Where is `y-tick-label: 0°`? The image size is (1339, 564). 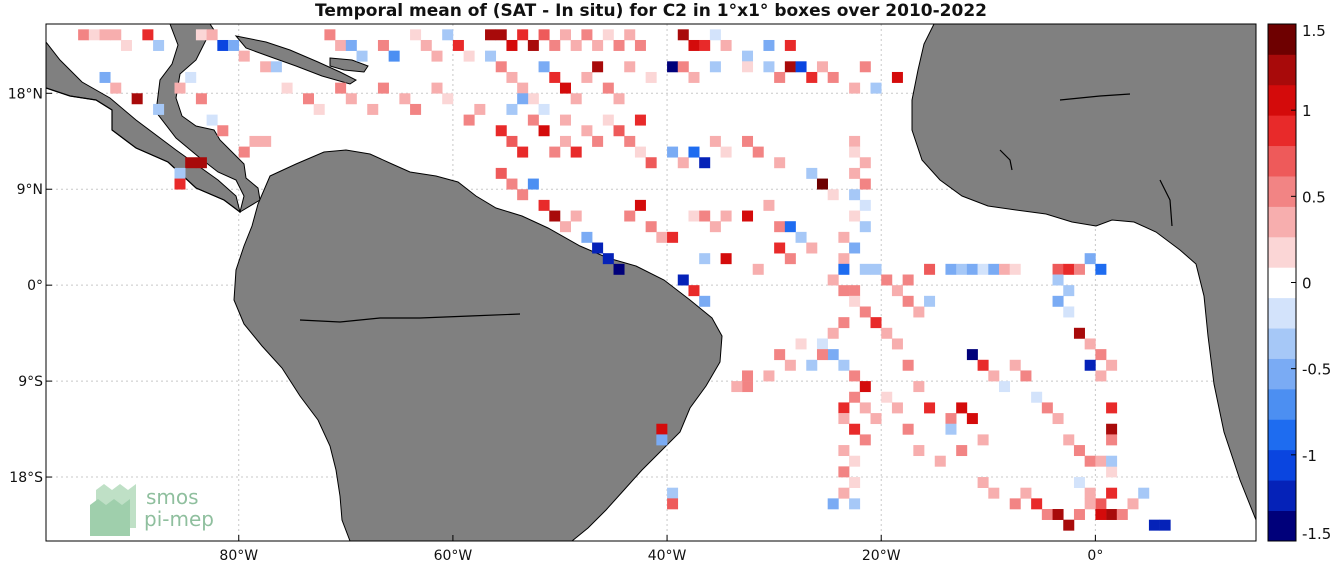
y-tick-label: 0° is located at coordinates (35, 286).